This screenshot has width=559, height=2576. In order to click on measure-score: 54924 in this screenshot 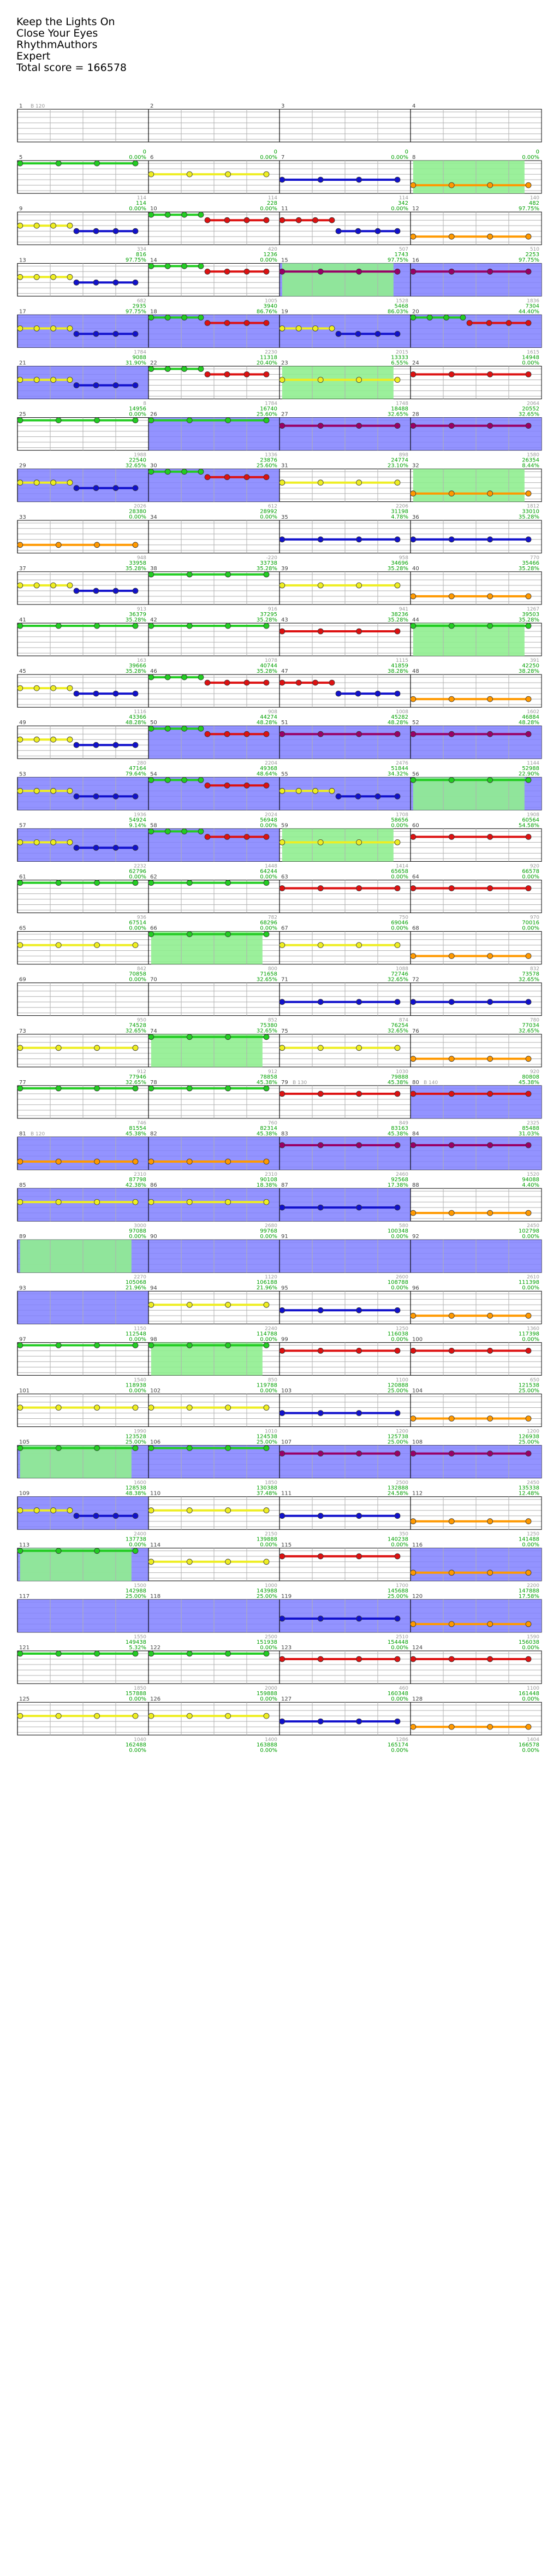, I will do `click(137, 820)`.